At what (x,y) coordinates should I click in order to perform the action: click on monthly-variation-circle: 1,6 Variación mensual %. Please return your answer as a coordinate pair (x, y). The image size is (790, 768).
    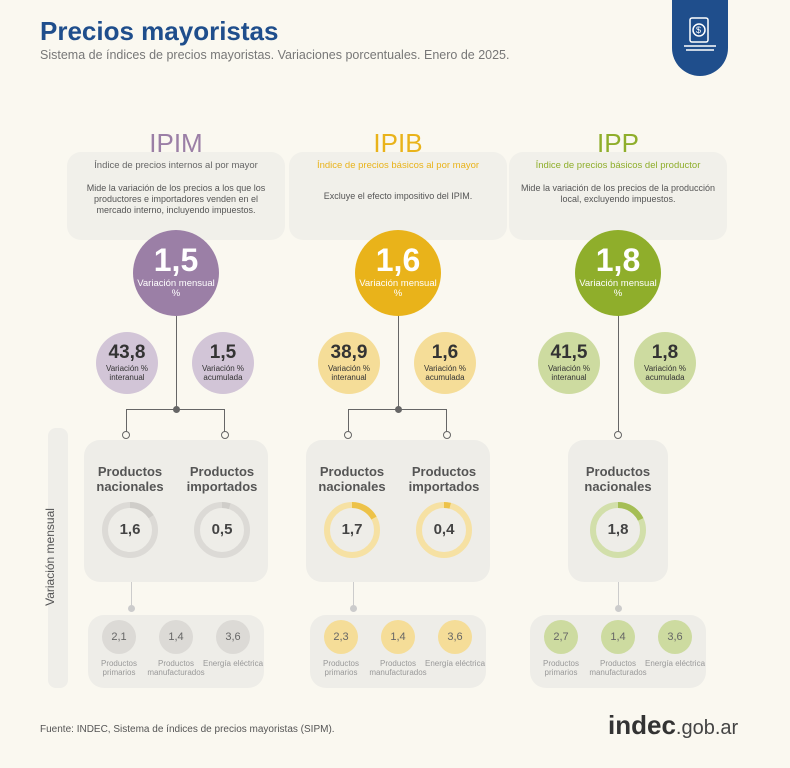
    Looking at the image, I should click on (398, 273).